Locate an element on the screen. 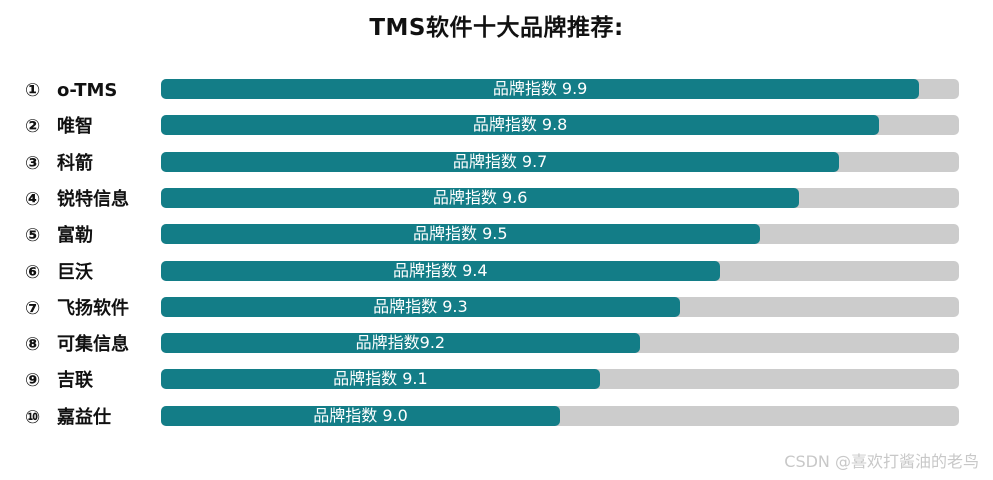 The height and width of the screenshot is (480, 993). bar-row: ② 唯智 品牌指数 9.8 is located at coordinates (496, 126).